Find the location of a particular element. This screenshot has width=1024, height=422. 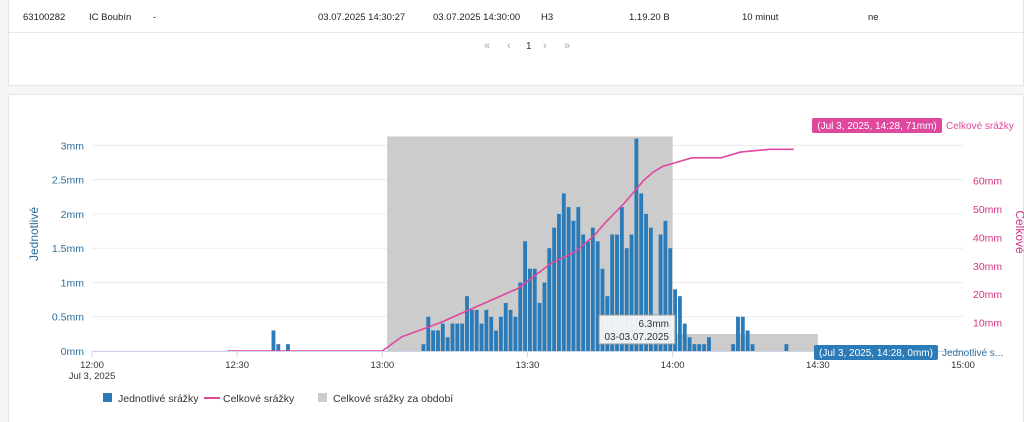

right-tick-label: 10mm is located at coordinates (987, 324).